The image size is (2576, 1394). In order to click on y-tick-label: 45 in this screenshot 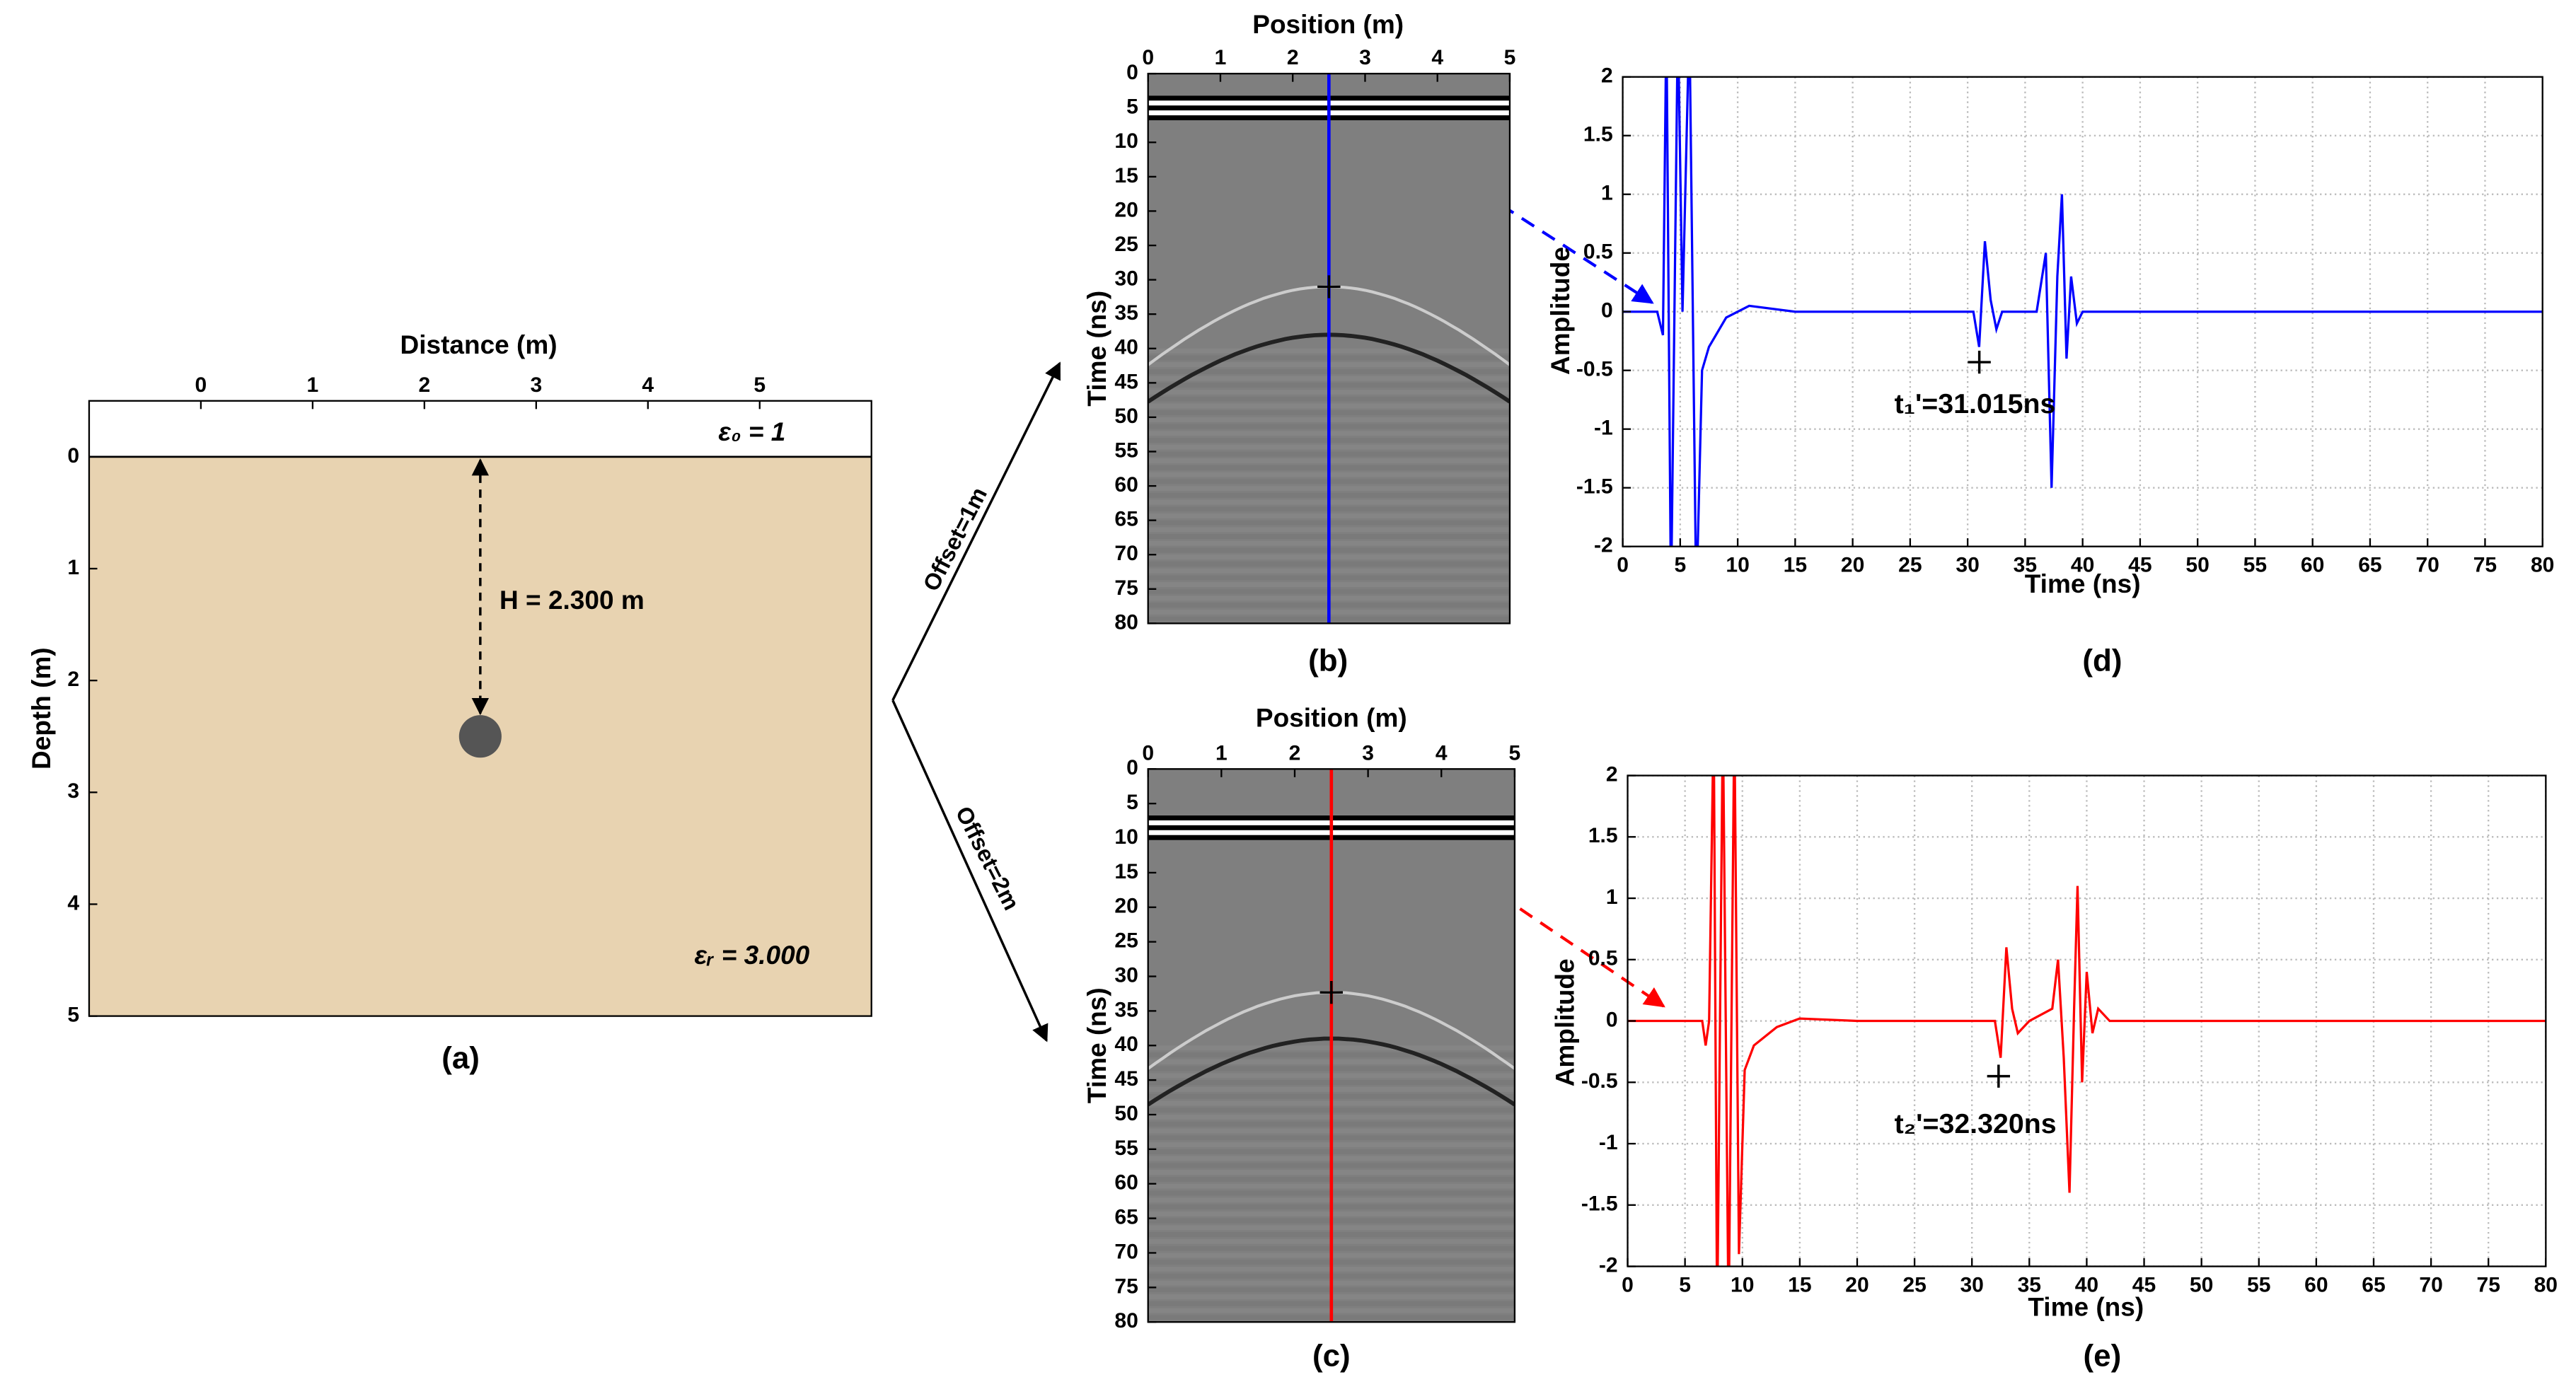, I will do `click(1126, 381)`.